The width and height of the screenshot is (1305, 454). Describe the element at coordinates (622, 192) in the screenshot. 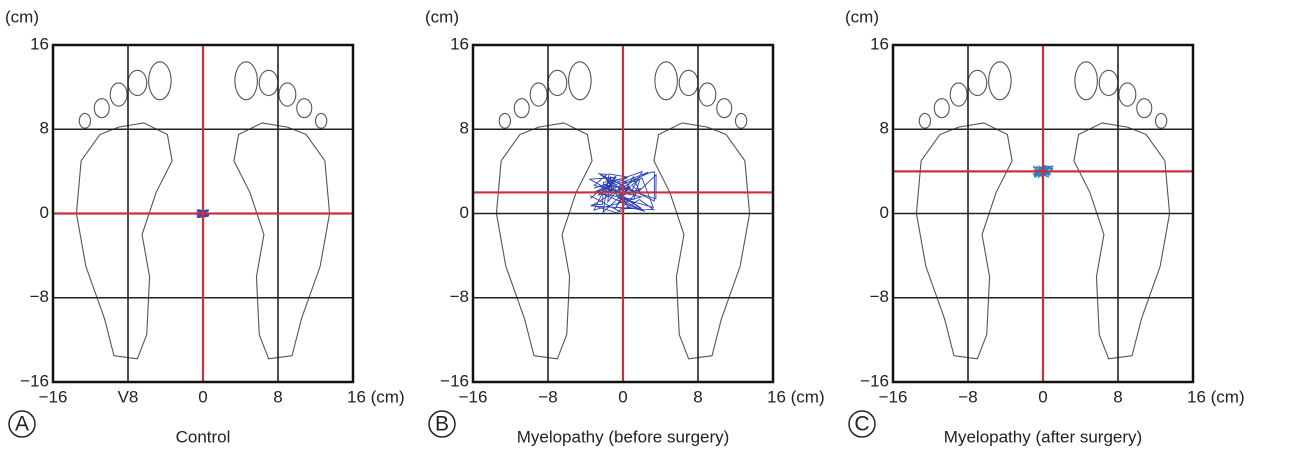

I see `cop-trajectory` at that location.